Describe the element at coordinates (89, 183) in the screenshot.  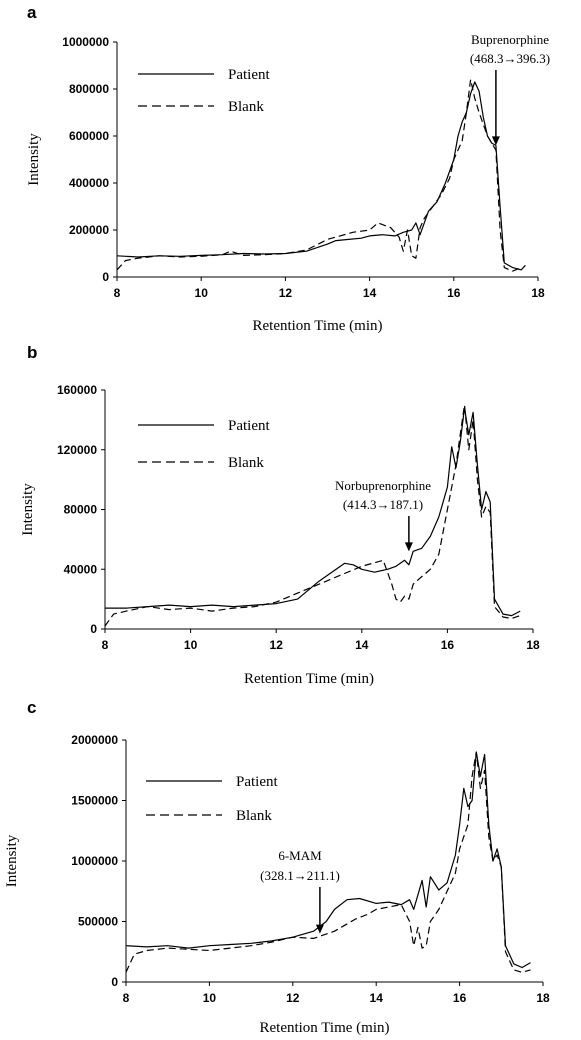
I see `y-tick-label: 400000` at that location.